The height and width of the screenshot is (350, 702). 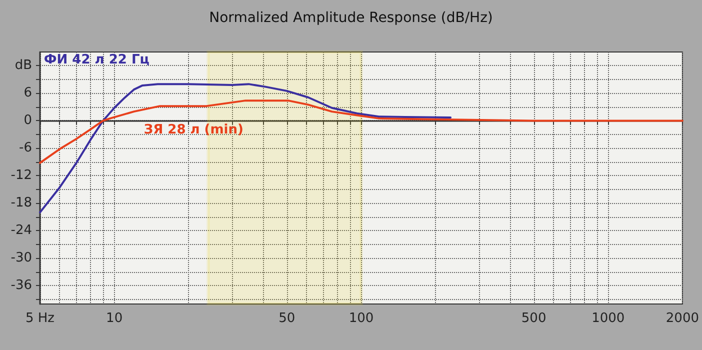 I want to click on y-tick-label: -6, so click(x=25, y=148).